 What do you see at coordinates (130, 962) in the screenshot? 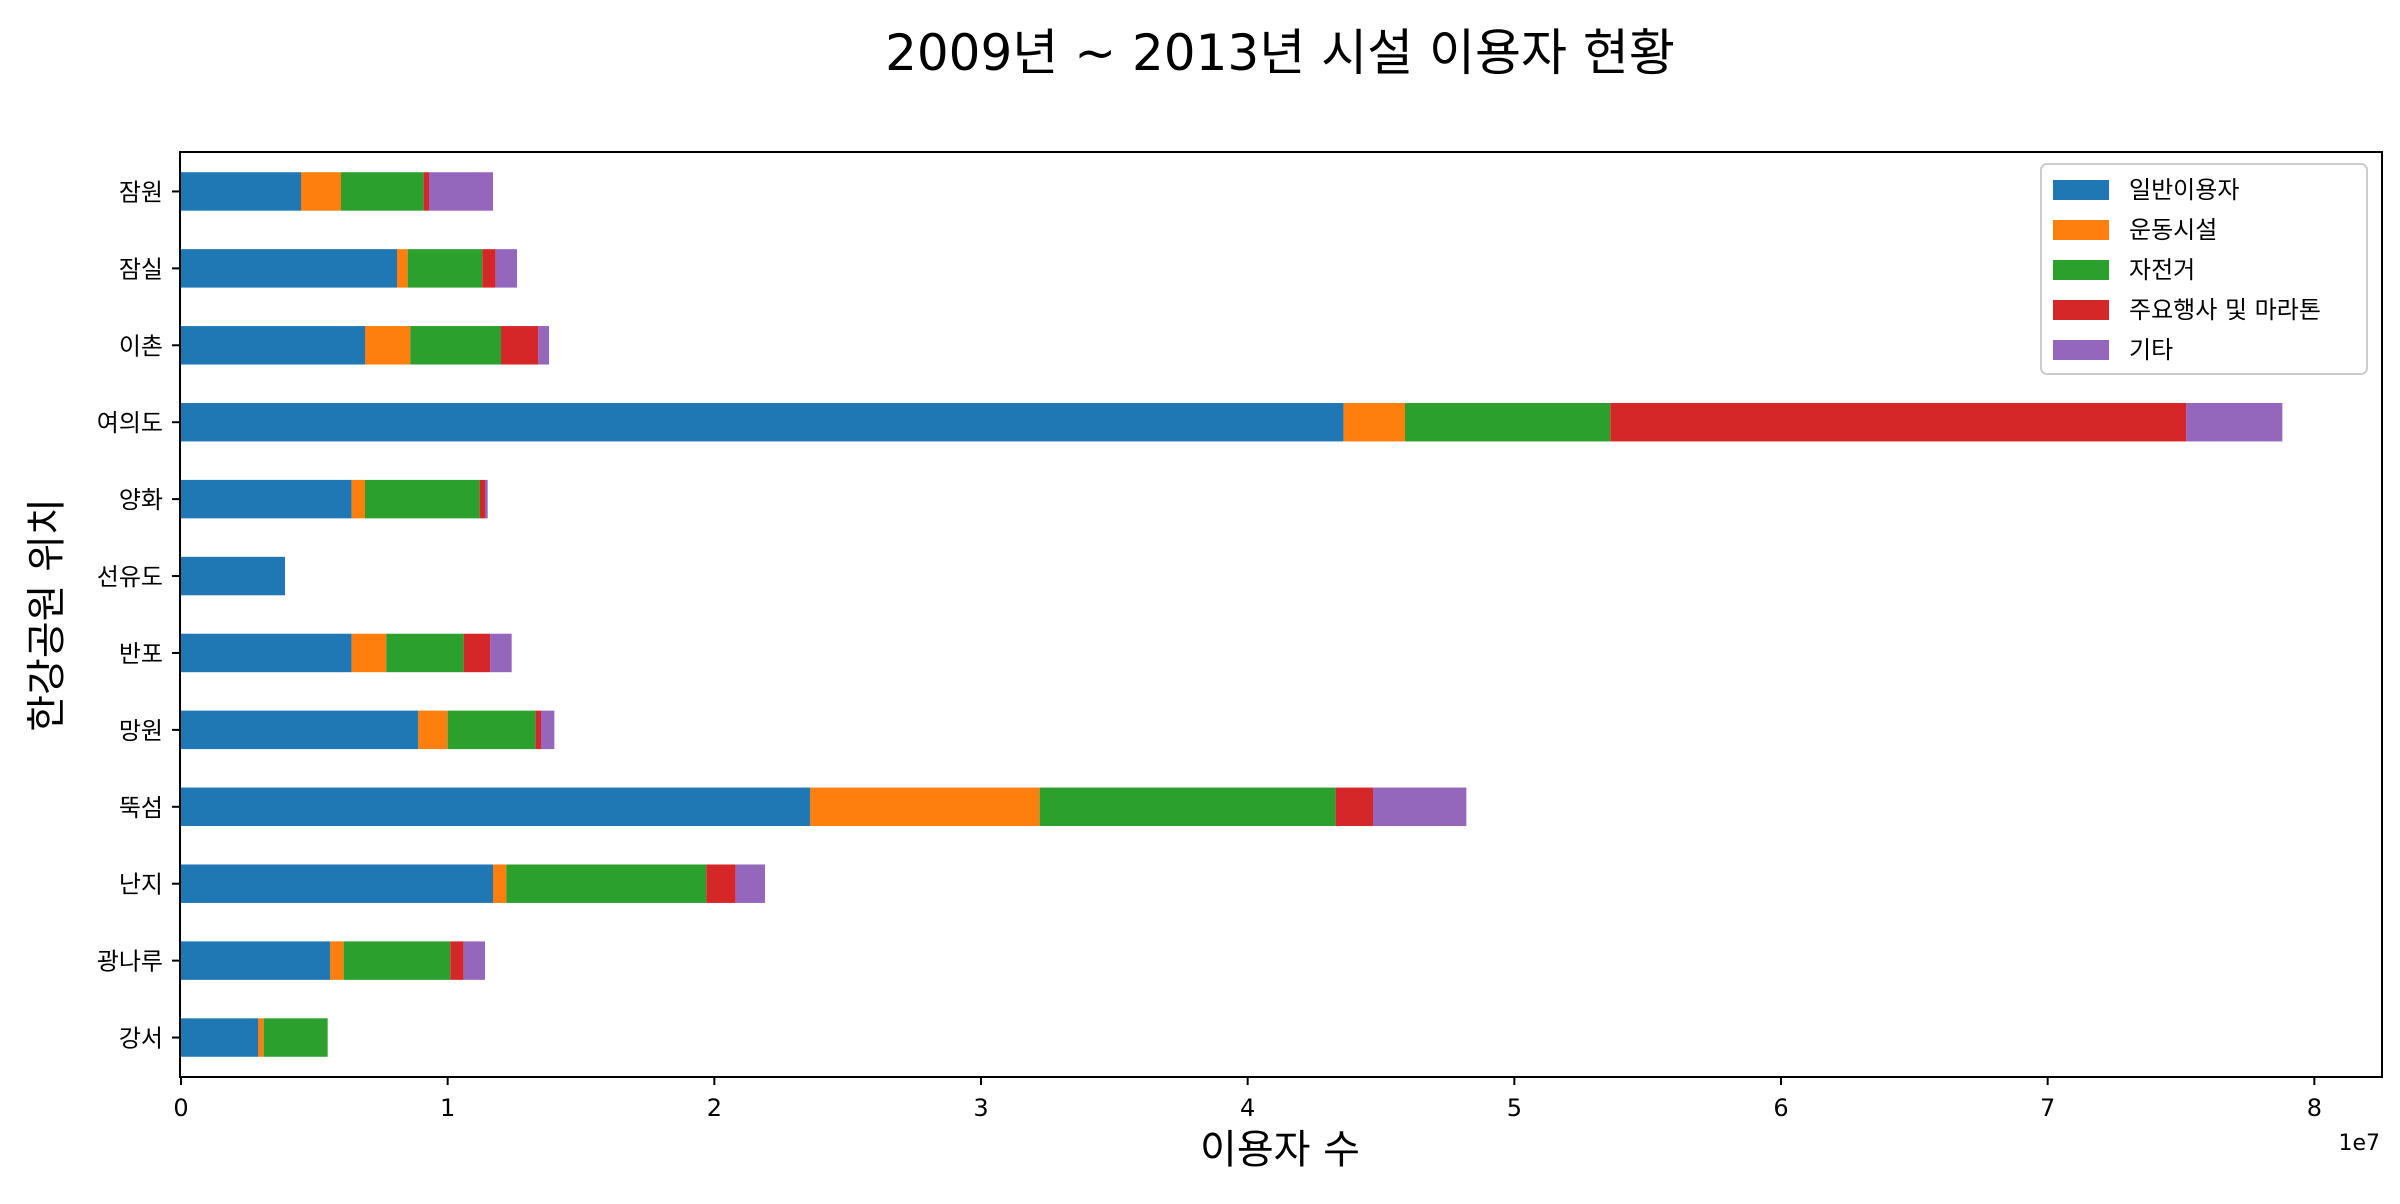
I see `y-tick-label: 광나루` at bounding box center [130, 962].